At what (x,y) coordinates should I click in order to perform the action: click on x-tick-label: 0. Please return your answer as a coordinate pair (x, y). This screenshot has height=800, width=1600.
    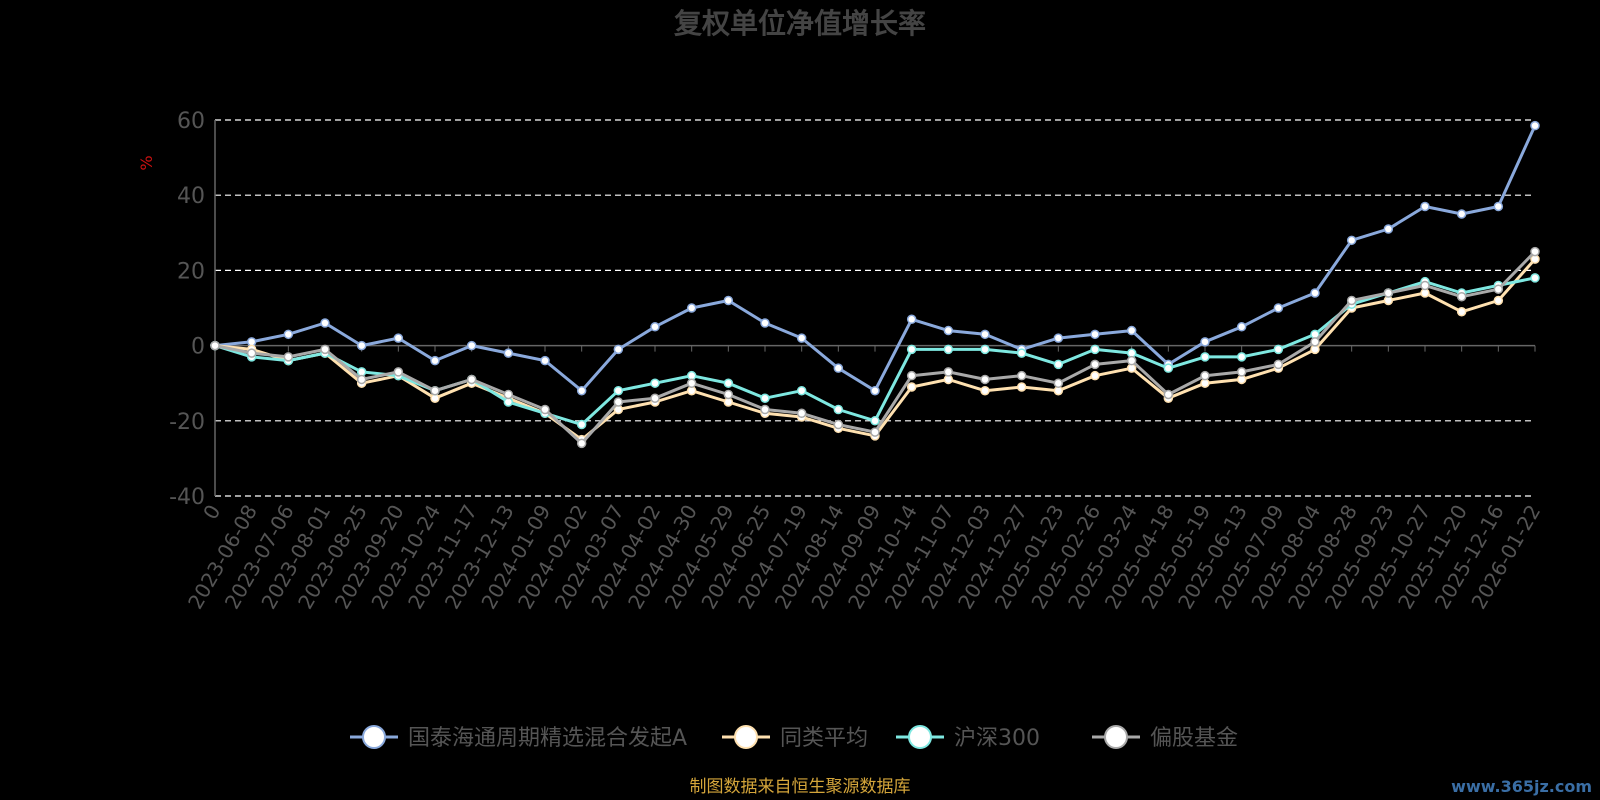
    Looking at the image, I should click on (211, 512).